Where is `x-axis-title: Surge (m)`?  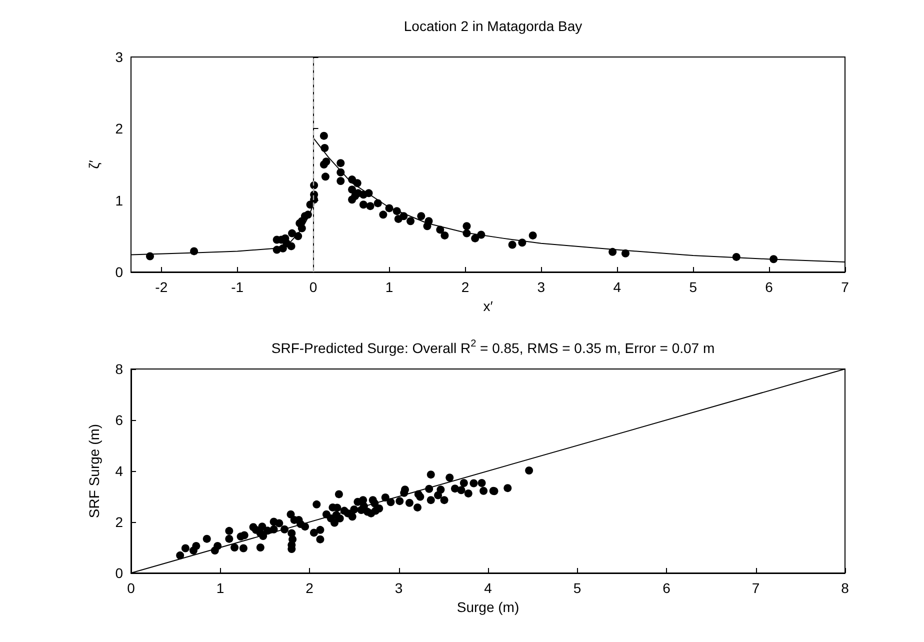 x-axis-title: Surge (m) is located at coordinates (488, 606).